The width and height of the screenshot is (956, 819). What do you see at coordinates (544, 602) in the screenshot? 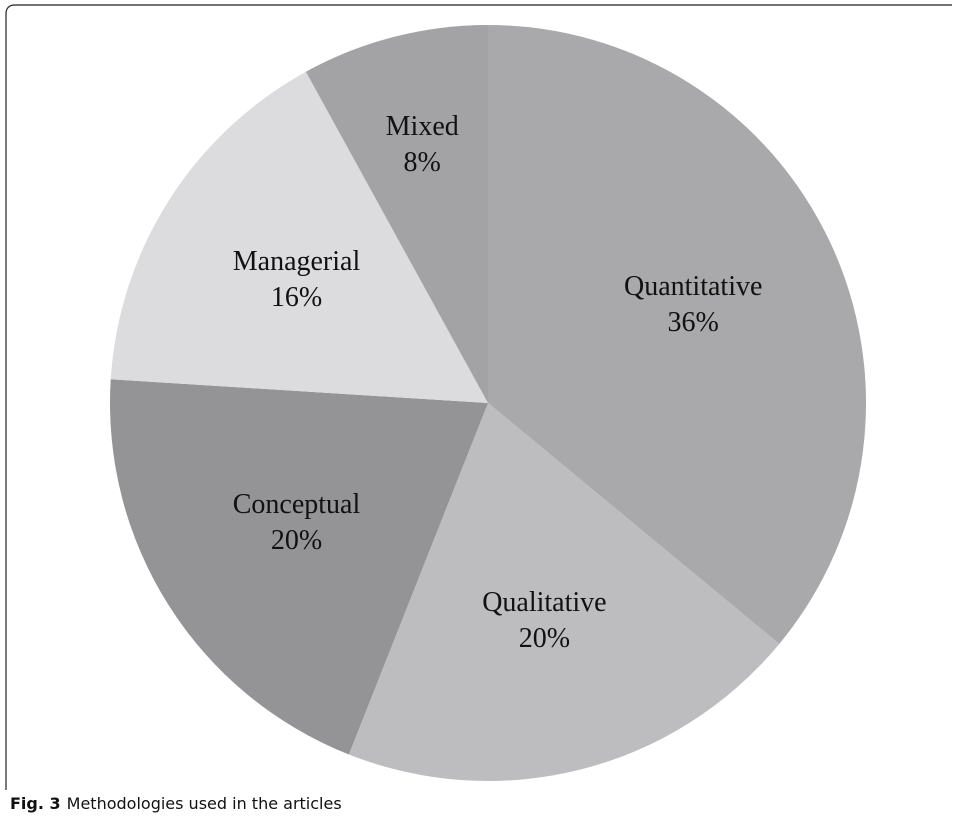
I see `slice-label: Qualitative` at bounding box center [544, 602].